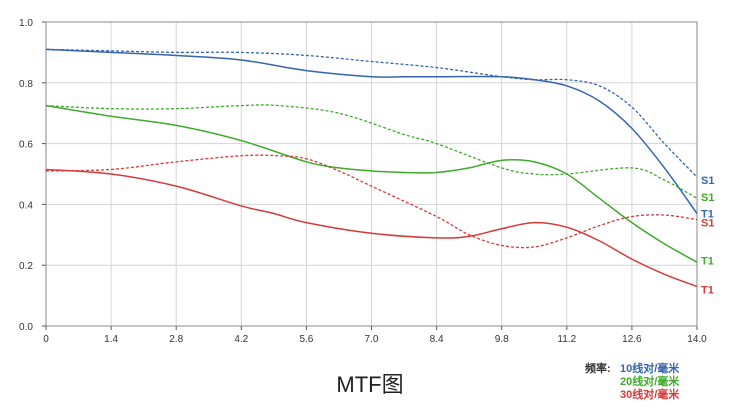  What do you see at coordinates (437, 339) in the screenshot?
I see `x-tick-label: 8.4` at bounding box center [437, 339].